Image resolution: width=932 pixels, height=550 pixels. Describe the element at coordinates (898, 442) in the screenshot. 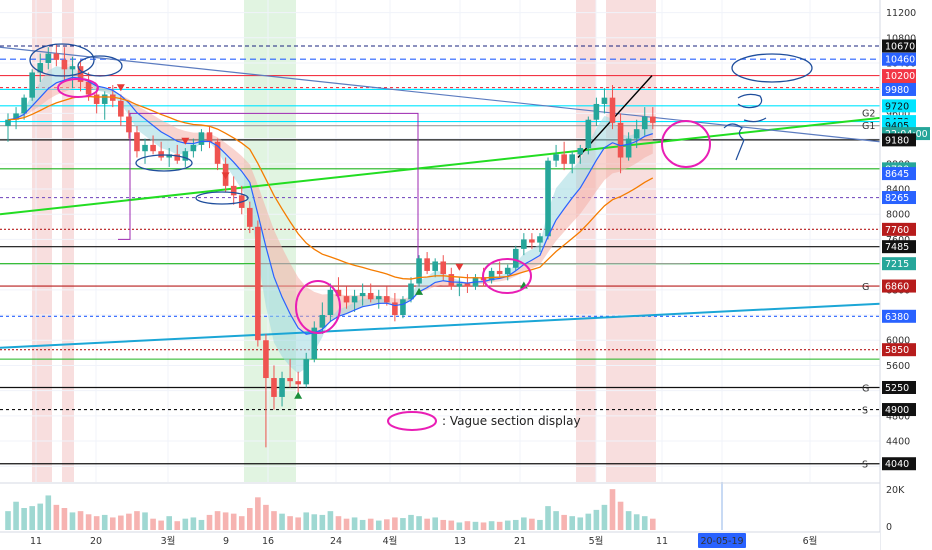

I see `price-tick-label: 4400` at that location.